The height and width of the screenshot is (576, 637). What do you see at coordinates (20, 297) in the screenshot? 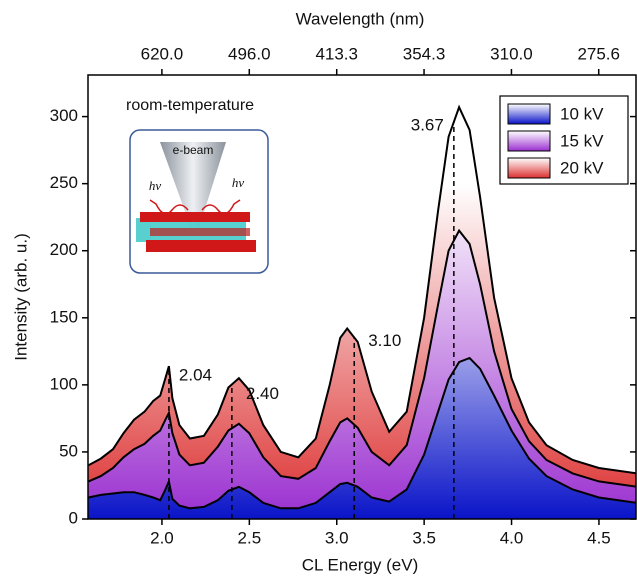
I see `y-axis-title: Intensity (arb. u.)` at bounding box center [20, 297].